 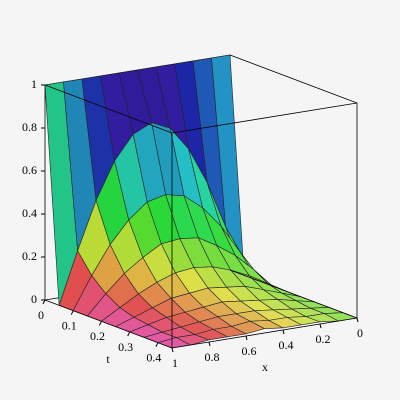 I want to click on y-axis-label: t, so click(x=108, y=359).